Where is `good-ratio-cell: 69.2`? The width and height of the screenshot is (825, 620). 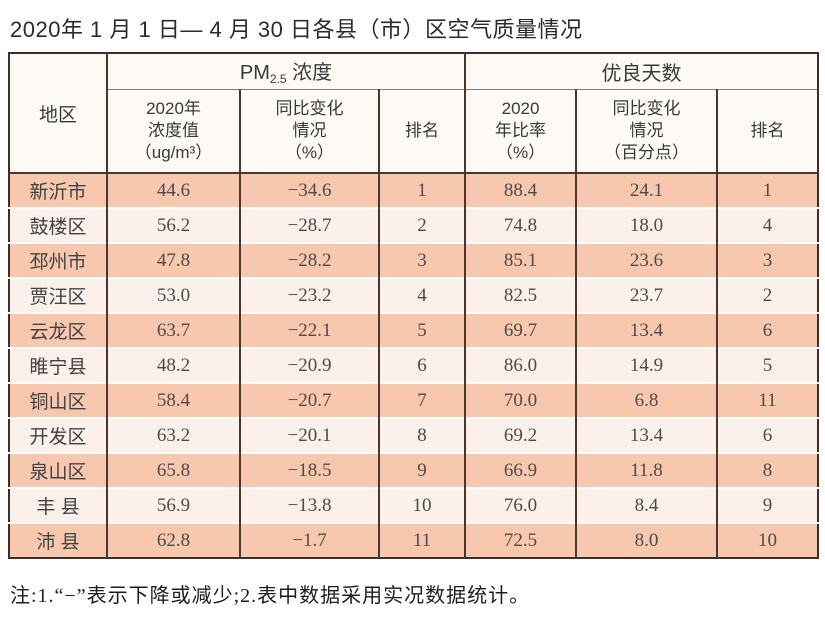 good-ratio-cell: 69.2 is located at coordinates (520, 435).